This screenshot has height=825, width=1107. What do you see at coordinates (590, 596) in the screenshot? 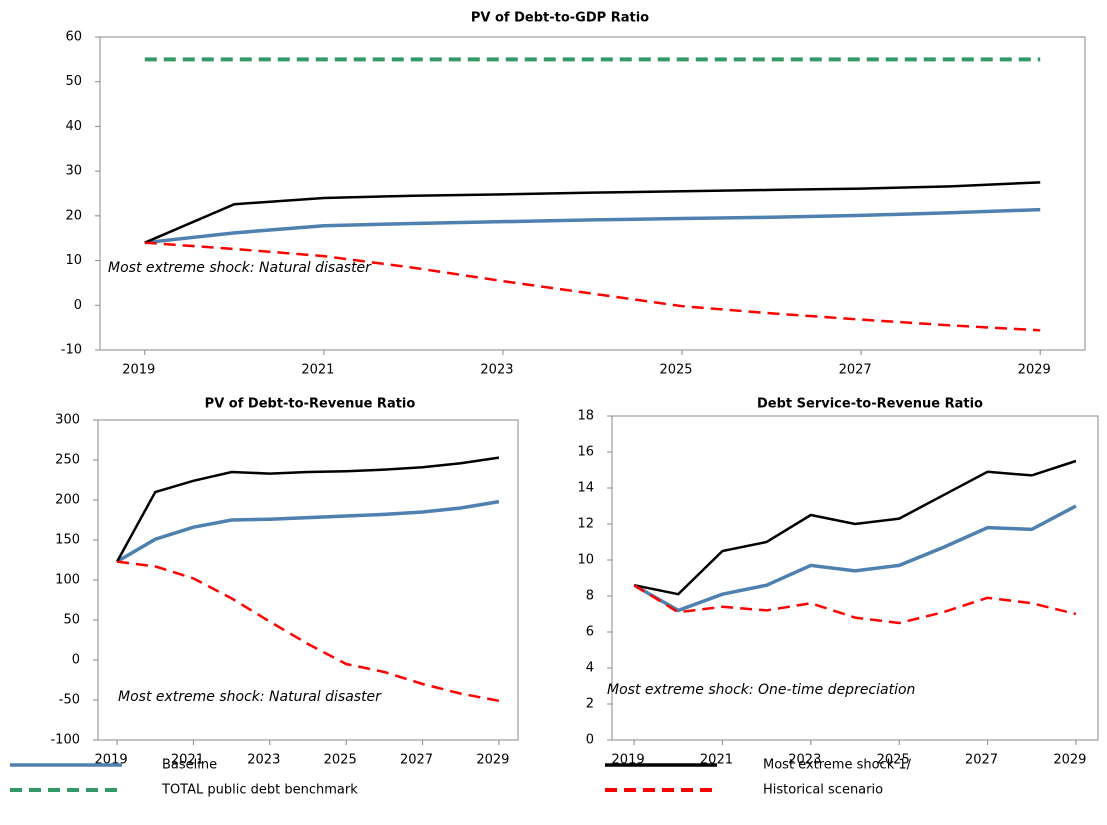
I see `y-tick-label: 8` at bounding box center [590, 596].